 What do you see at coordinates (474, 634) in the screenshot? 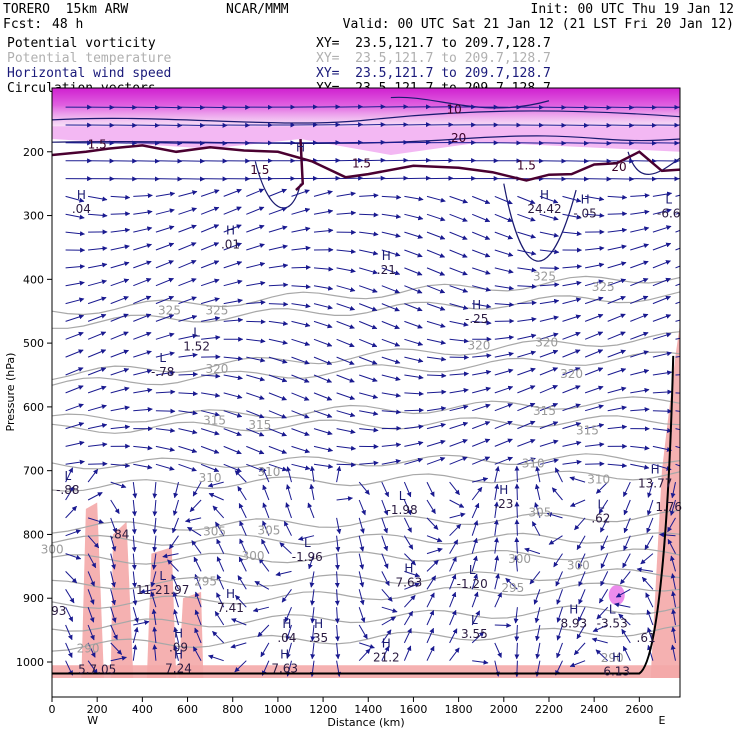
I see `extremum-value-22: 3.55` at bounding box center [474, 634].